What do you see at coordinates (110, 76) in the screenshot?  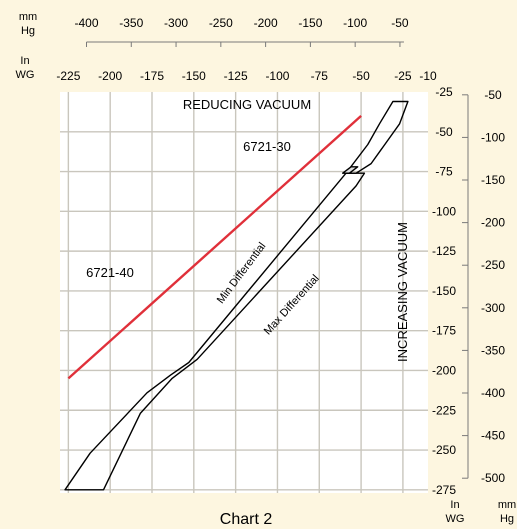 I see `x-inwg-tick-label: -200` at bounding box center [110, 76].